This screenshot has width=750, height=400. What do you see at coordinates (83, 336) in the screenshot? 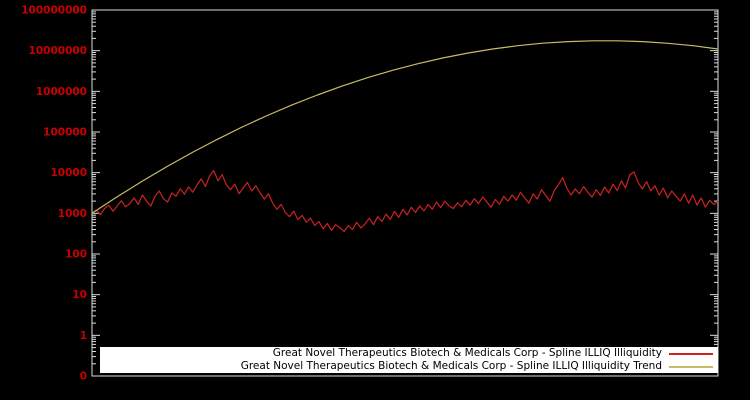
I see `y-tick-label: 1` at bounding box center [83, 336].